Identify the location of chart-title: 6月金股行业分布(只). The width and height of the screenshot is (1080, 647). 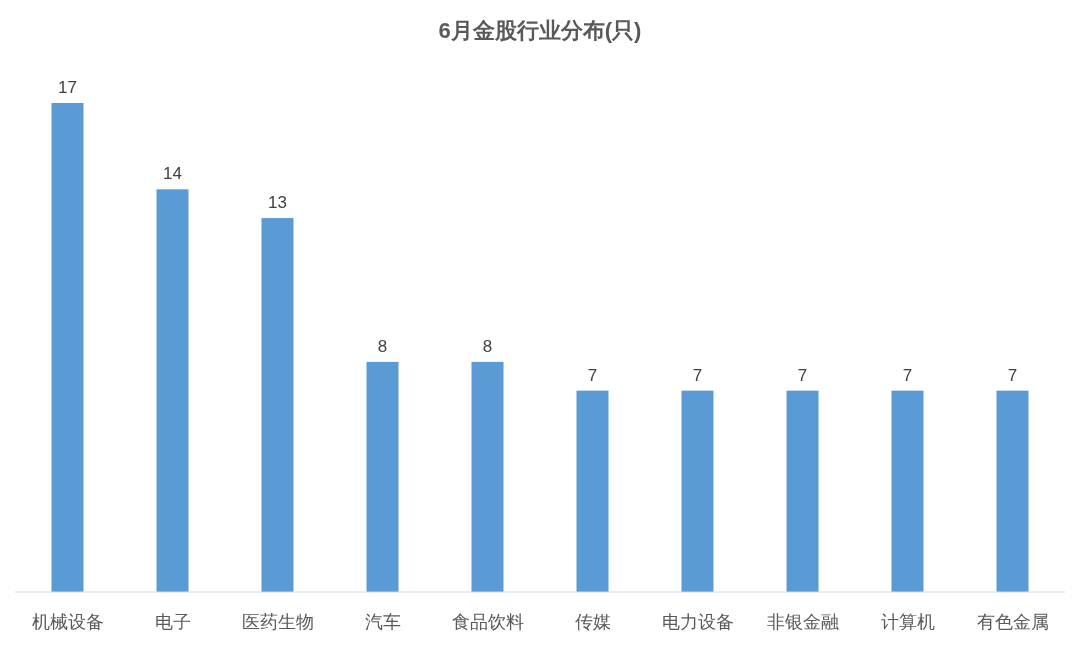
(540, 30).